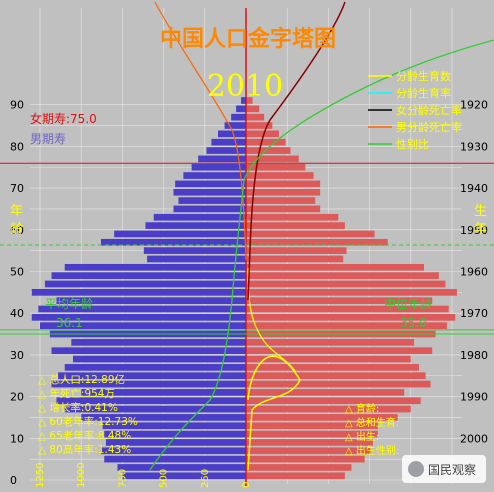  Describe the element at coordinates (17, 105) in the screenshot. I see `age-tick-label: 90` at that location.